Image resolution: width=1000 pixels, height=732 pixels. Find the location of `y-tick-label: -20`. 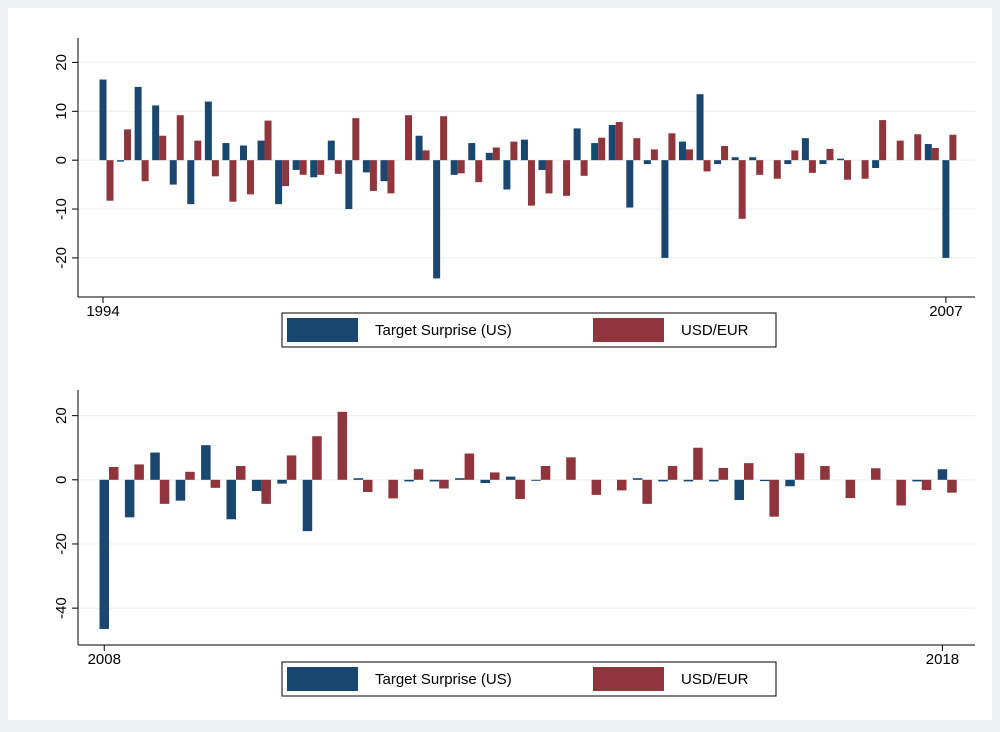

y-tick-label: -20 is located at coordinates (61, 544).